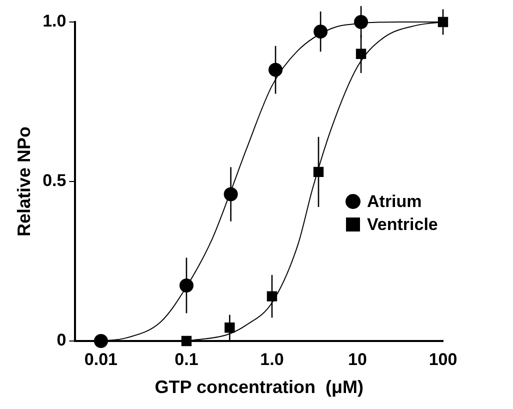  I want to click on y-axis-title: Relative NPo, so click(24, 181).